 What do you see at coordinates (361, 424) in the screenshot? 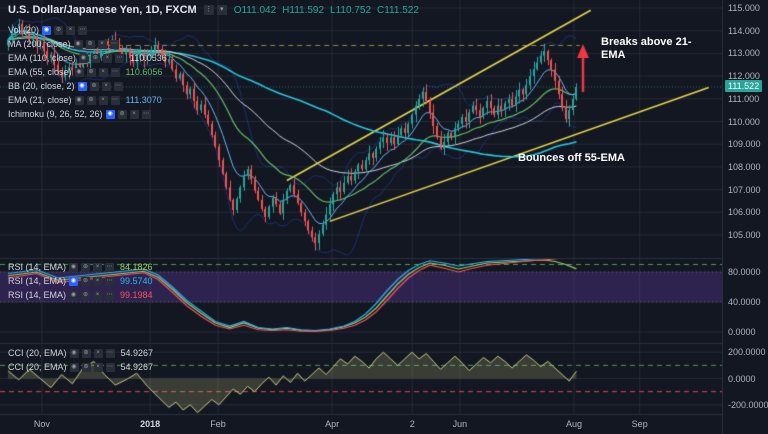
I see `time-axis: Nov 2018 Feb Apr 2 Jun Aug Sep` at bounding box center [361, 424].